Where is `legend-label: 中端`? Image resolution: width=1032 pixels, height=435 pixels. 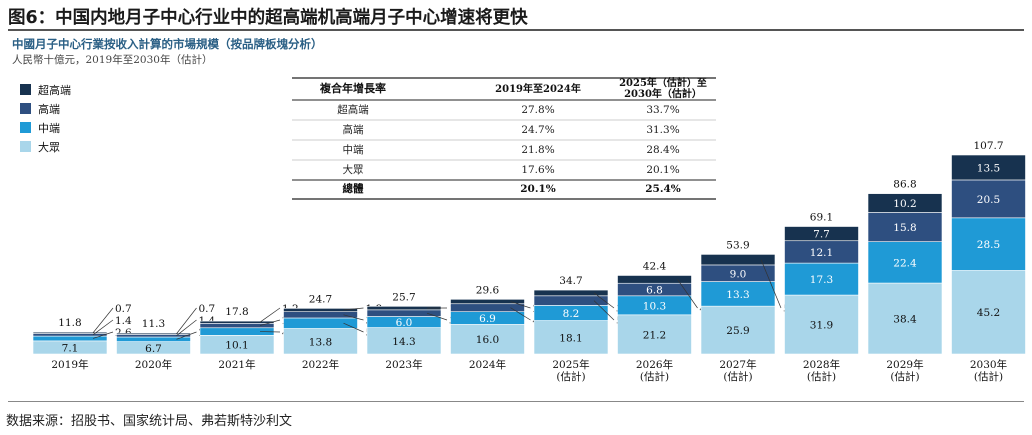
legend-label: 中端 is located at coordinates (49, 128).